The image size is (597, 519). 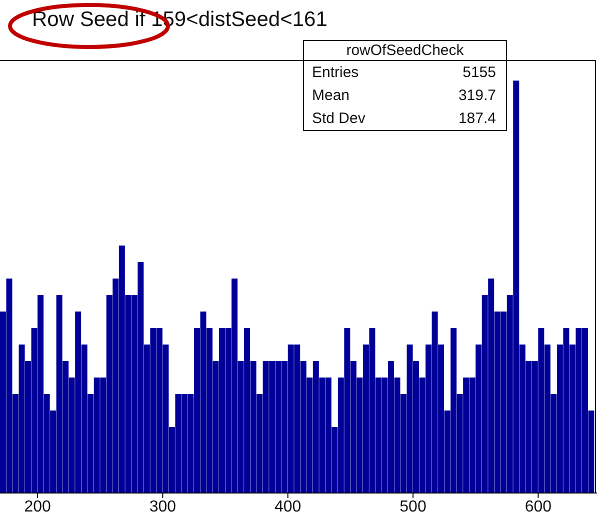 What do you see at coordinates (288, 507) in the screenshot?
I see `x-tick-label: 400` at bounding box center [288, 507].